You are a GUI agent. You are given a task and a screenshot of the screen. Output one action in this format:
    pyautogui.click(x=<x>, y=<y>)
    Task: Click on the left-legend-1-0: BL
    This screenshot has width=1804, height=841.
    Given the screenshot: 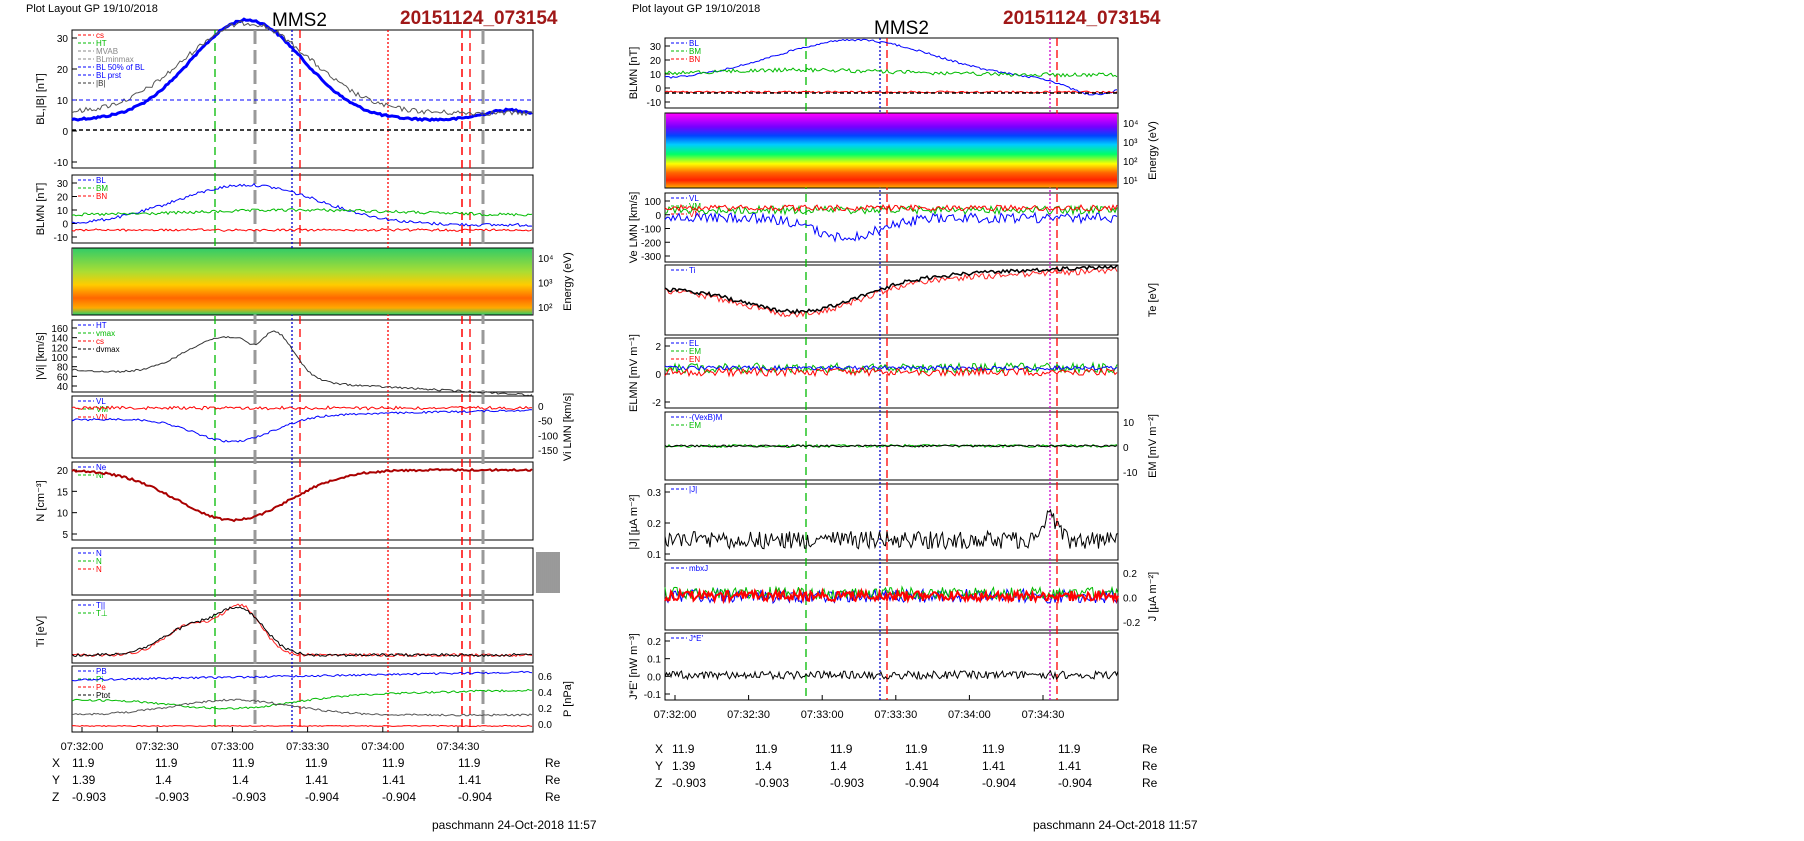 What is the action you would take?
    pyautogui.click(x=101, y=180)
    